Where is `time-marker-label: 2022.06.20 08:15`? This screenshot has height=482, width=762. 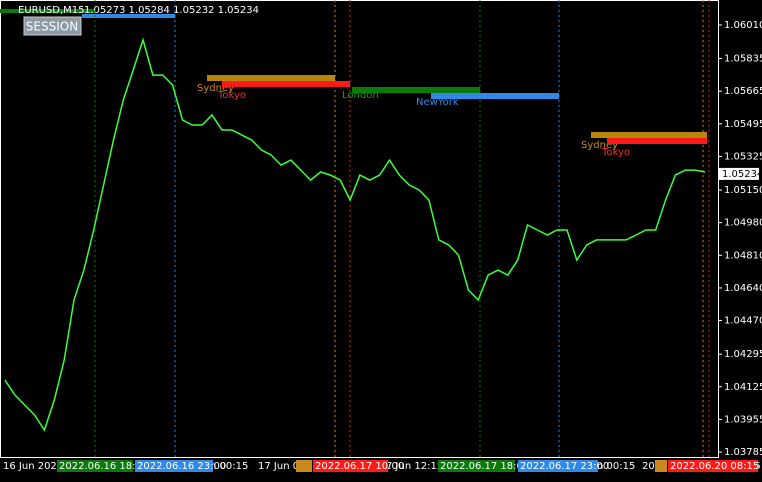 time-marker-label: 2022.06.20 08:15 is located at coordinates (714, 466).